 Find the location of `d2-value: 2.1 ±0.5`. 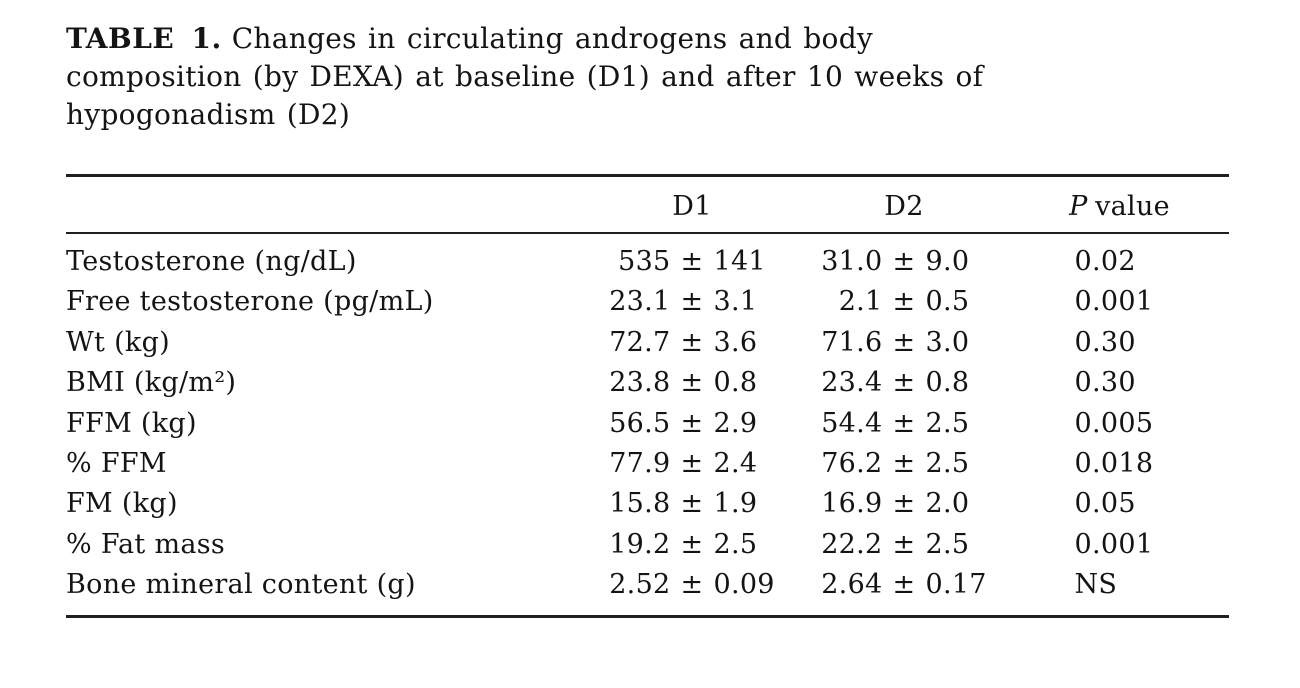

d2-value: 2.1 ±0.5 is located at coordinates (904, 302).